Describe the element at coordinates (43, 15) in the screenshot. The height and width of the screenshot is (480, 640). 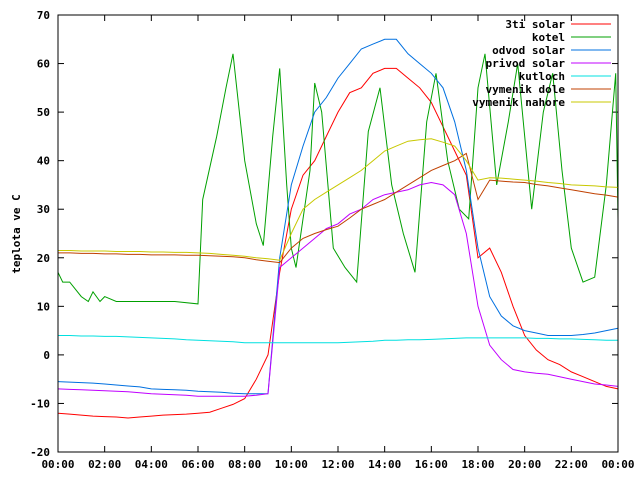
I see `y-tick-label: 70` at that location.